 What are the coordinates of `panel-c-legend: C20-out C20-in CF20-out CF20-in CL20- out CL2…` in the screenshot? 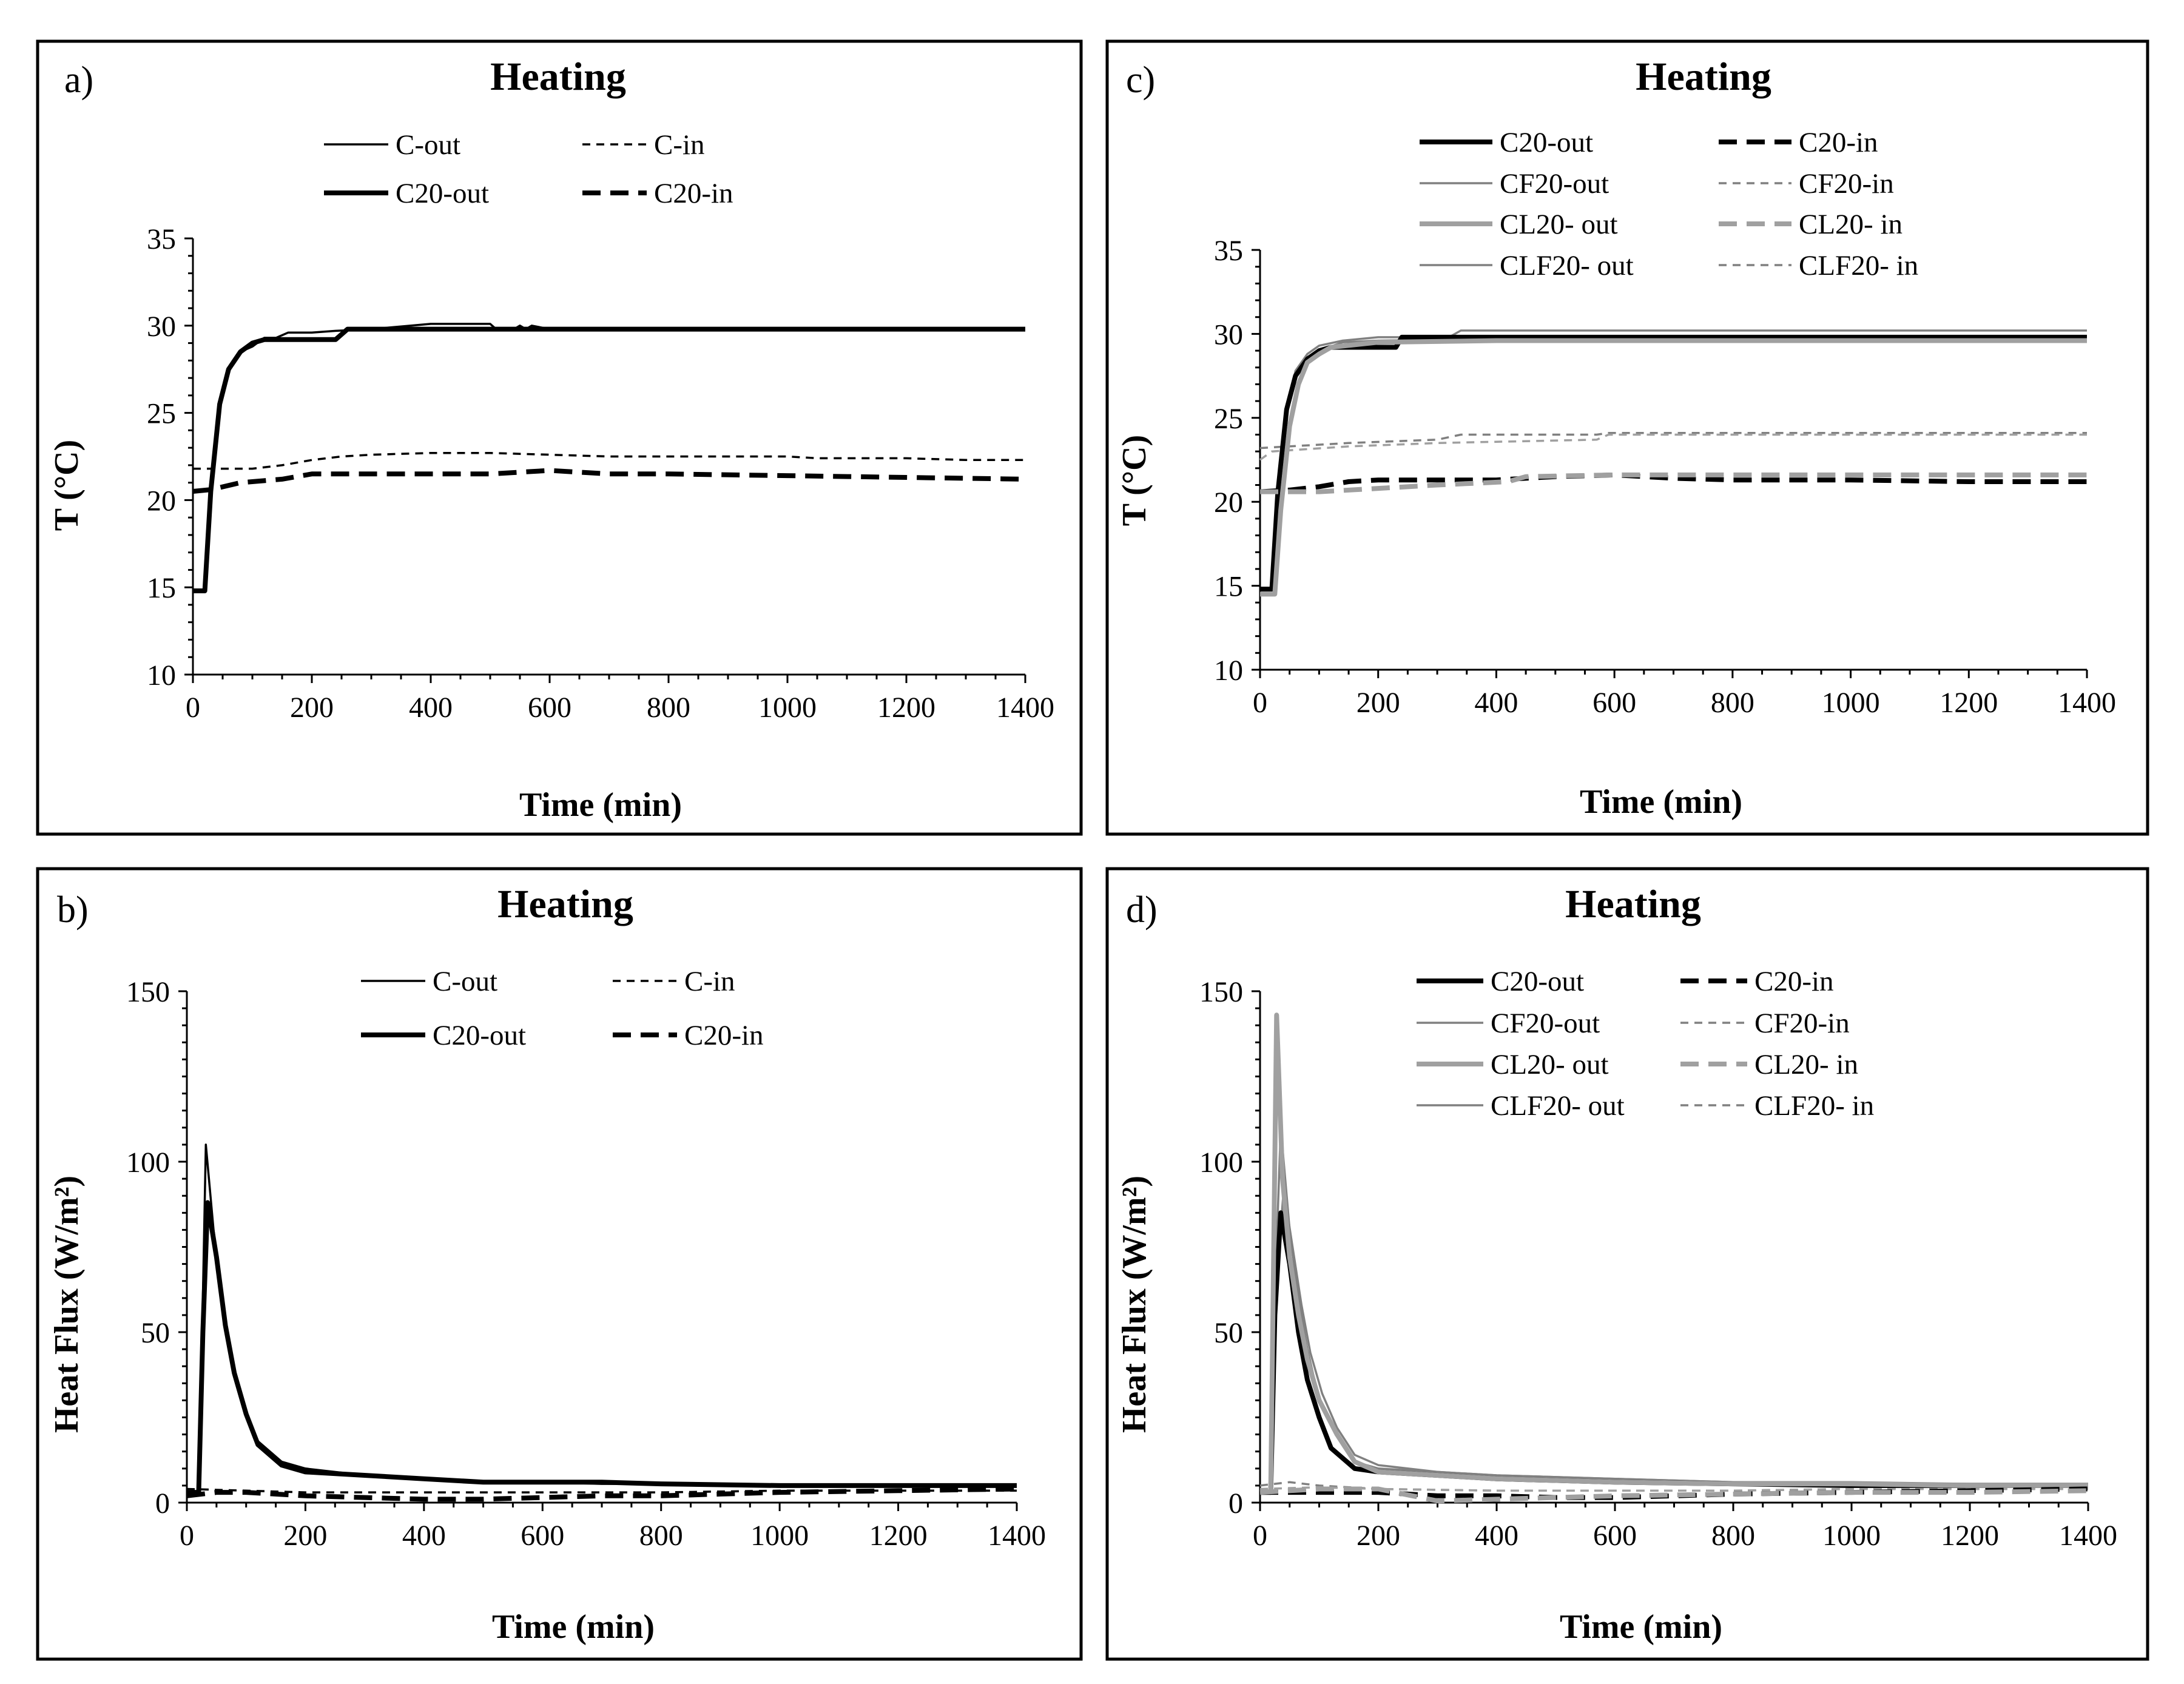 It's located at (1669, 204).